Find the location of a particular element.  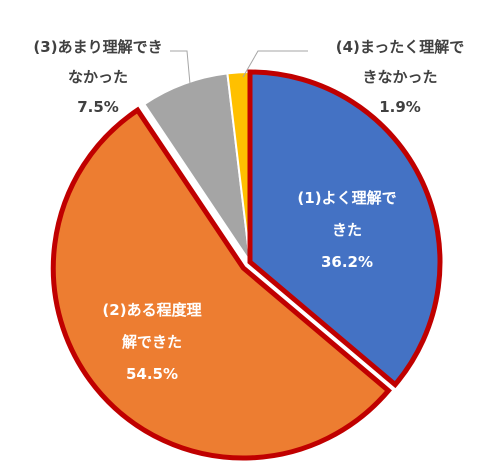

slice-3-category-label: なかった is located at coordinates (98, 77).